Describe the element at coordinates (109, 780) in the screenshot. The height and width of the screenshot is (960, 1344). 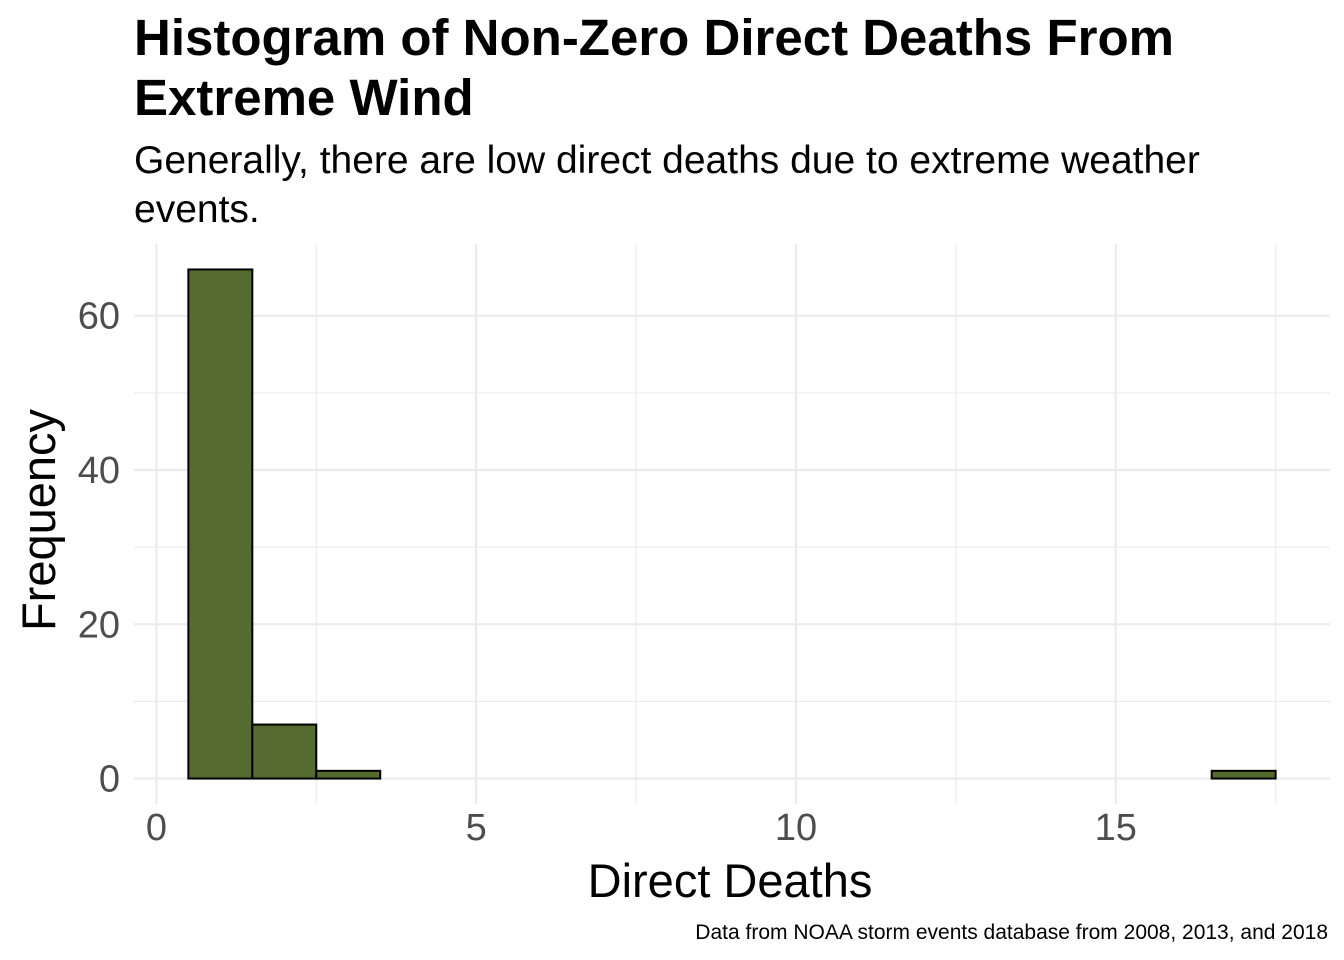
I see `y-tick-label: 0` at that location.